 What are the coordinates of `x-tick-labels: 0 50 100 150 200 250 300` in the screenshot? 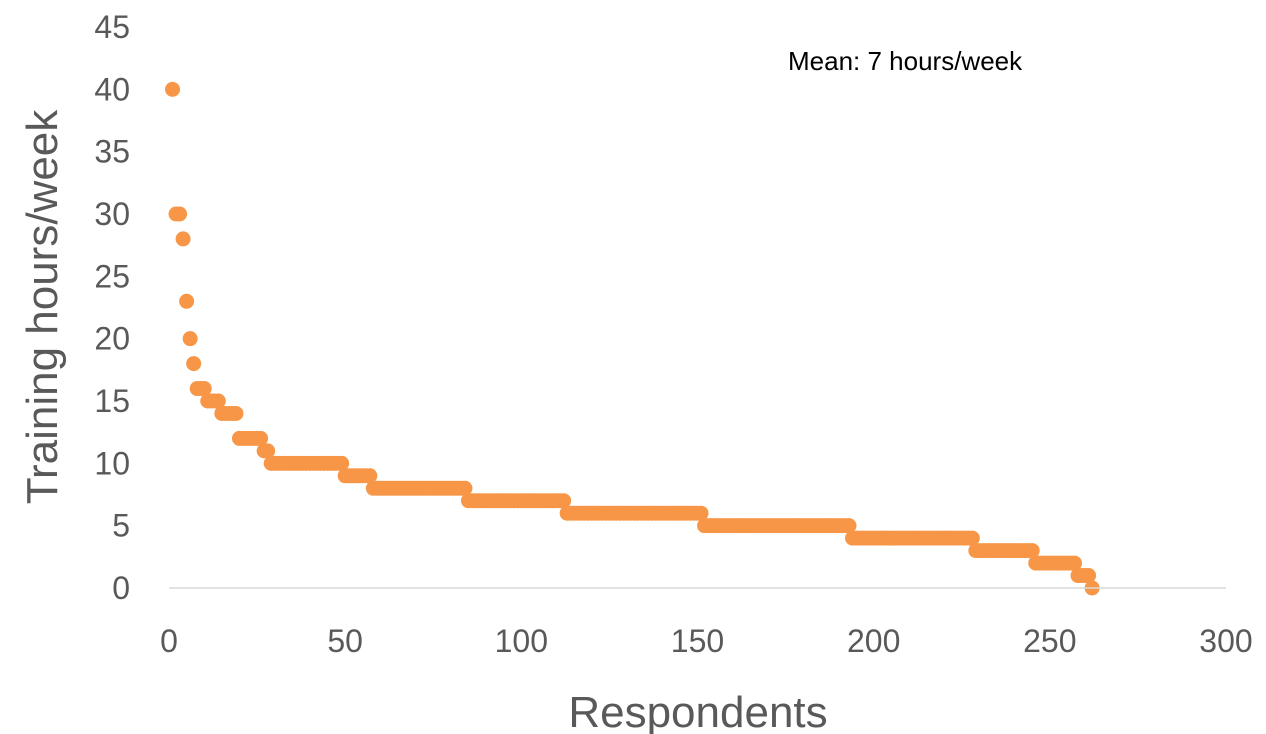 It's located at (706, 641).